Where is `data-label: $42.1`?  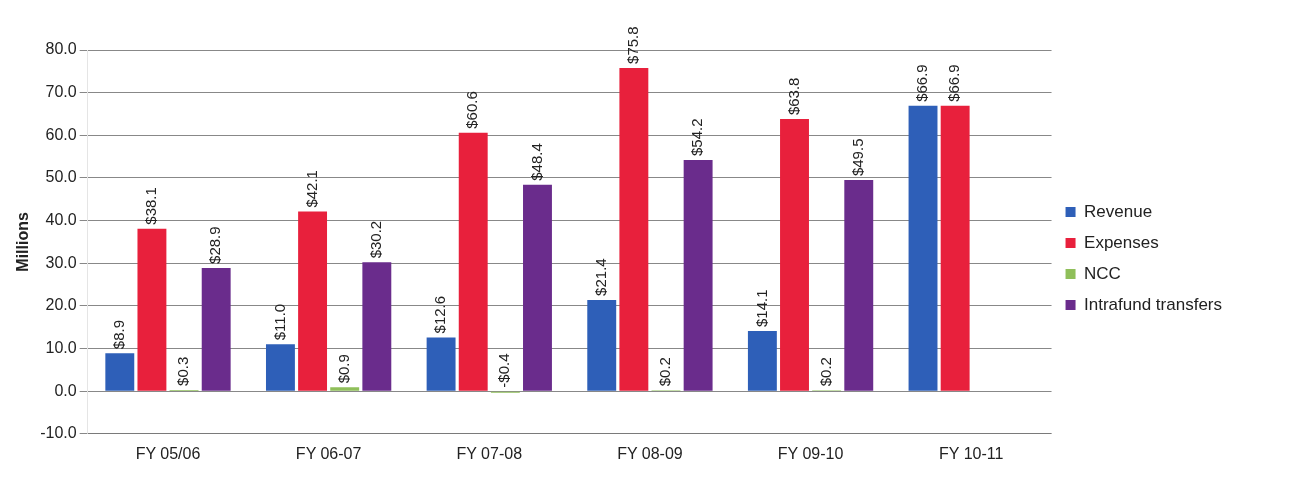
data-label: $42.1 is located at coordinates (311, 189).